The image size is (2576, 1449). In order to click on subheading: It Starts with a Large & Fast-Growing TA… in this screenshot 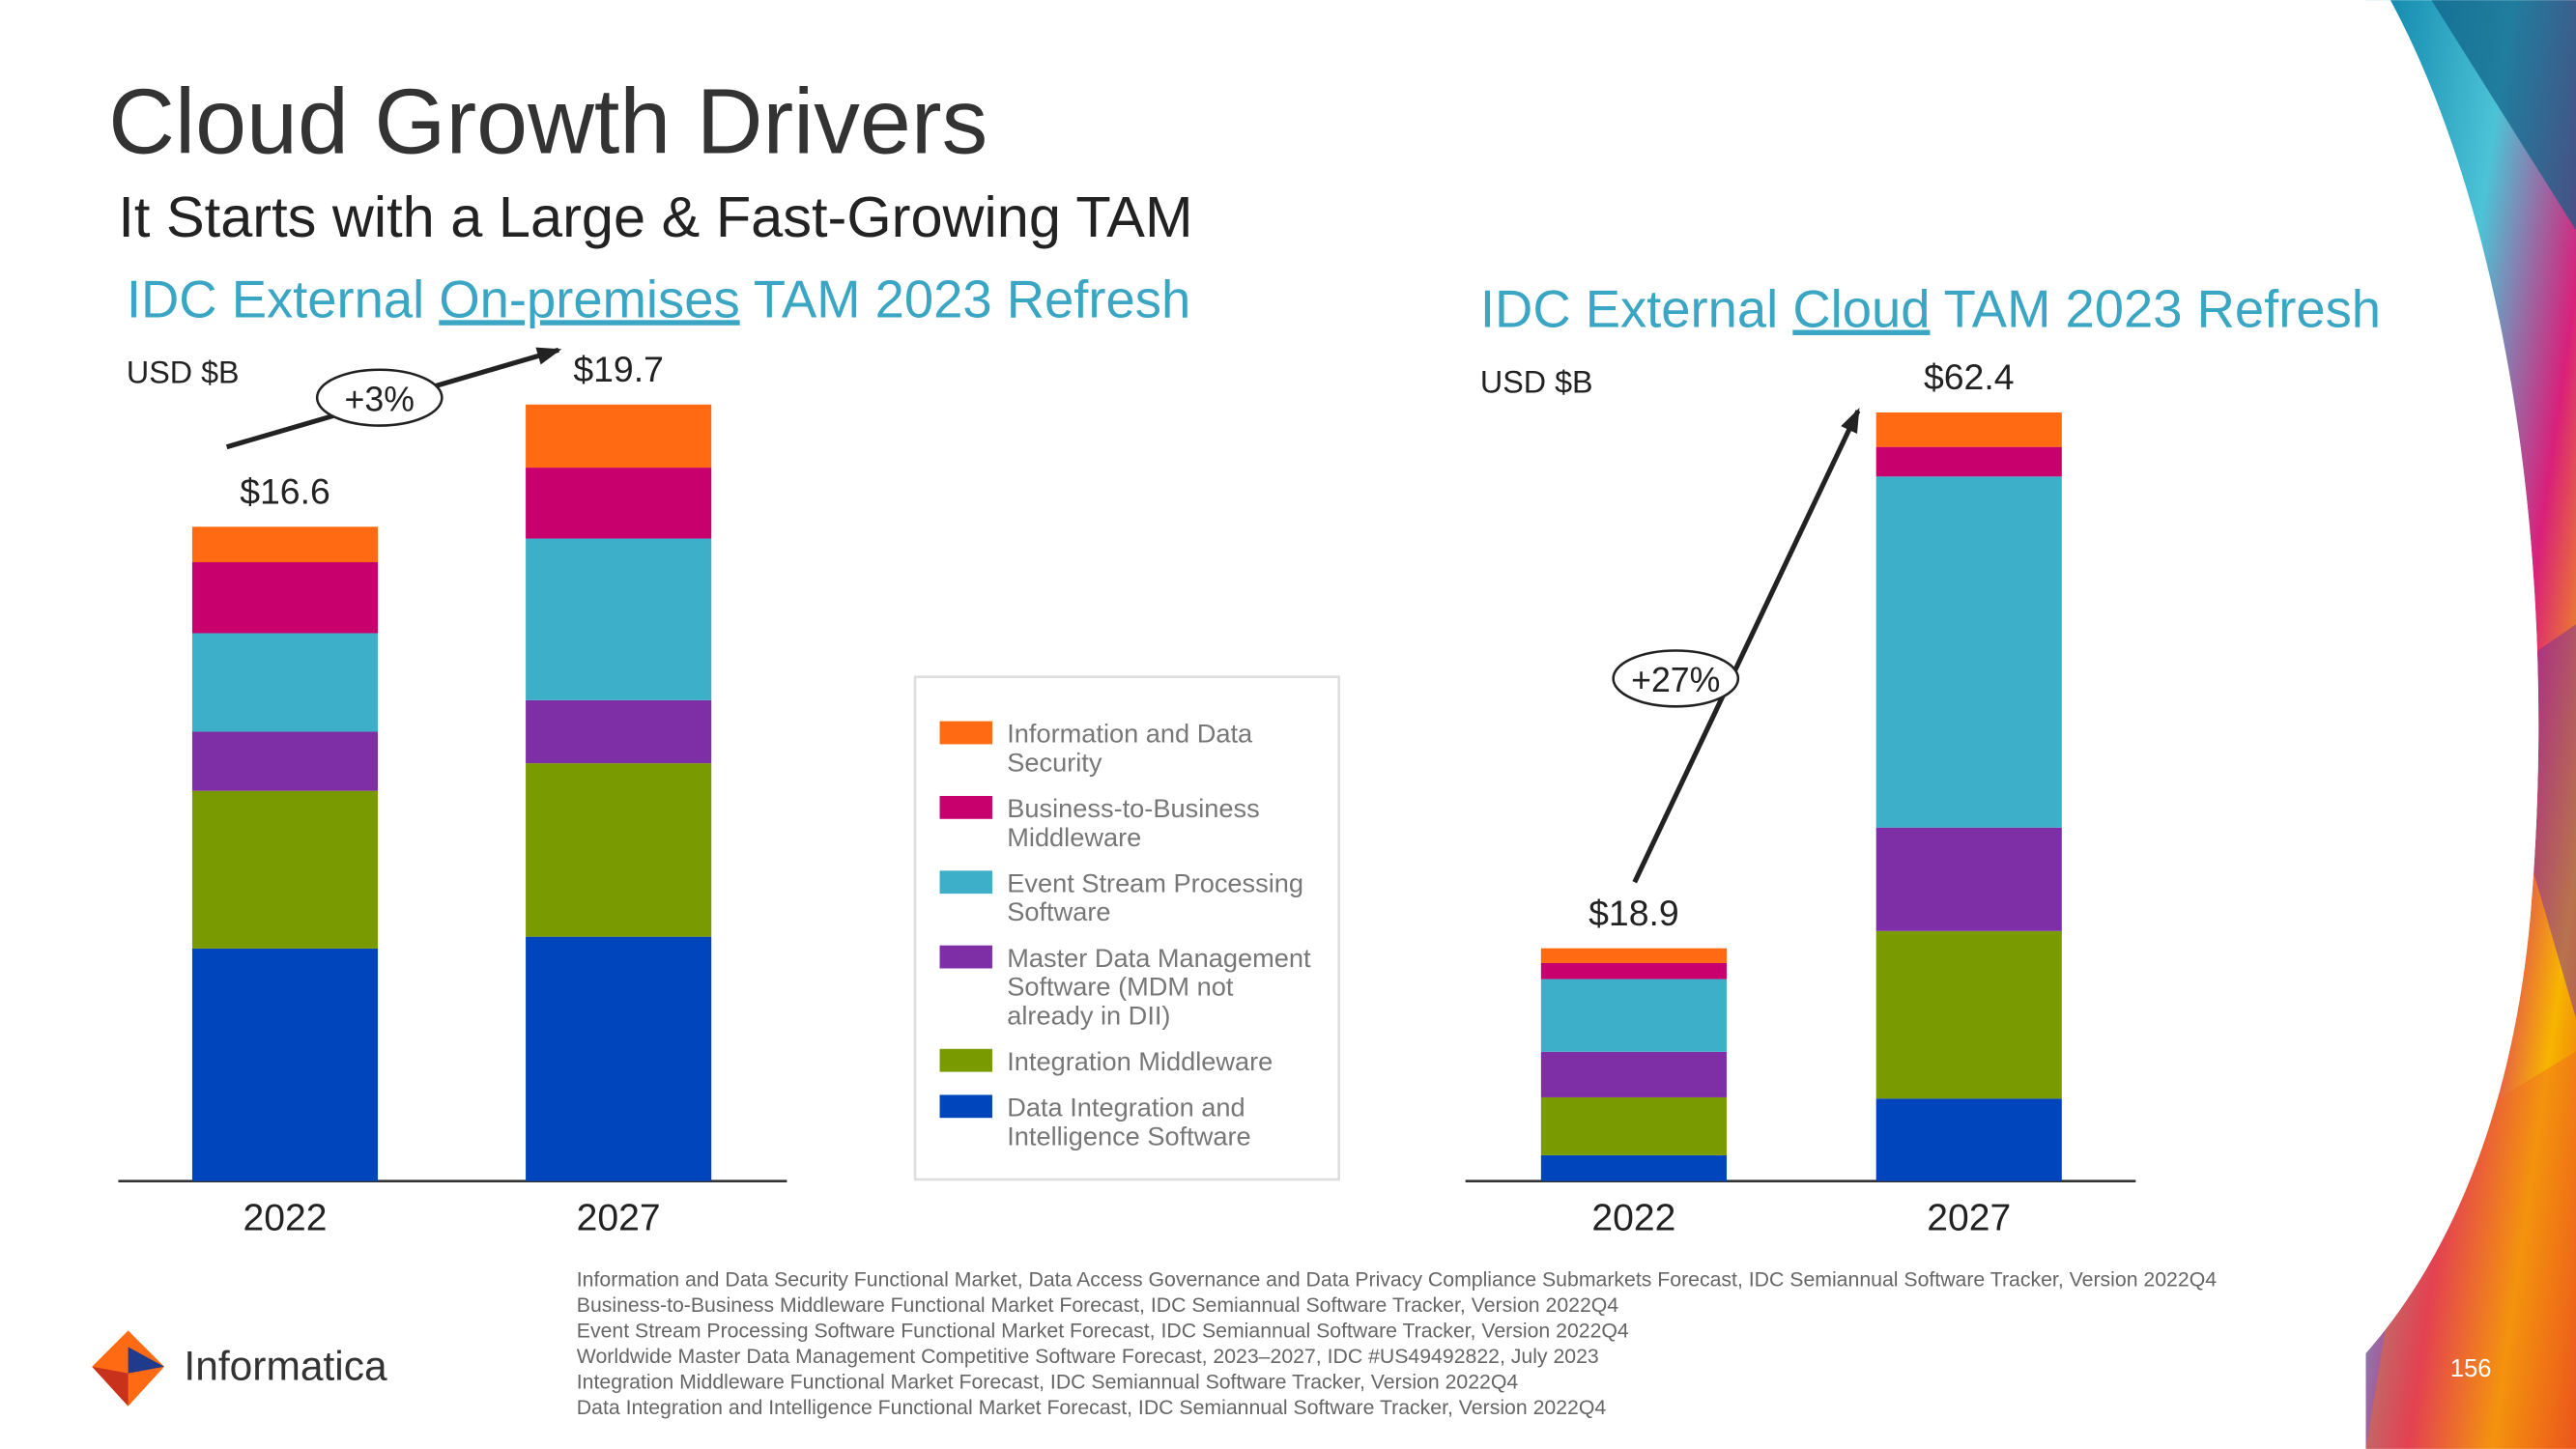, I will do `click(655, 217)`.